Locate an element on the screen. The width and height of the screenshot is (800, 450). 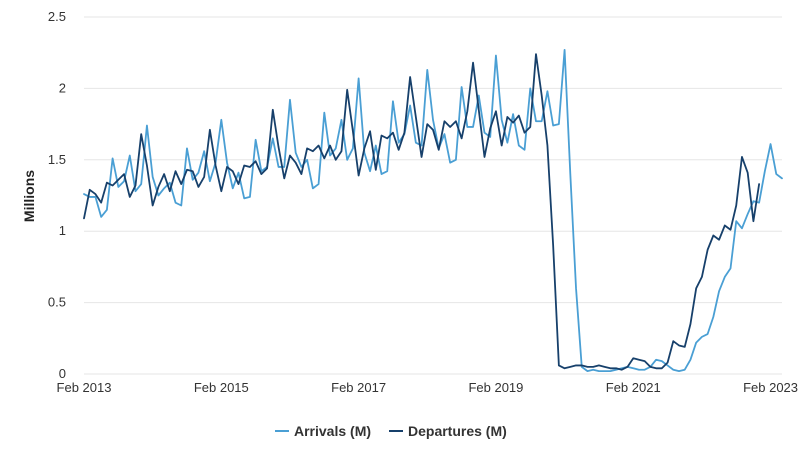
x-tick-label: Feb 2015 is located at coordinates (221, 387).